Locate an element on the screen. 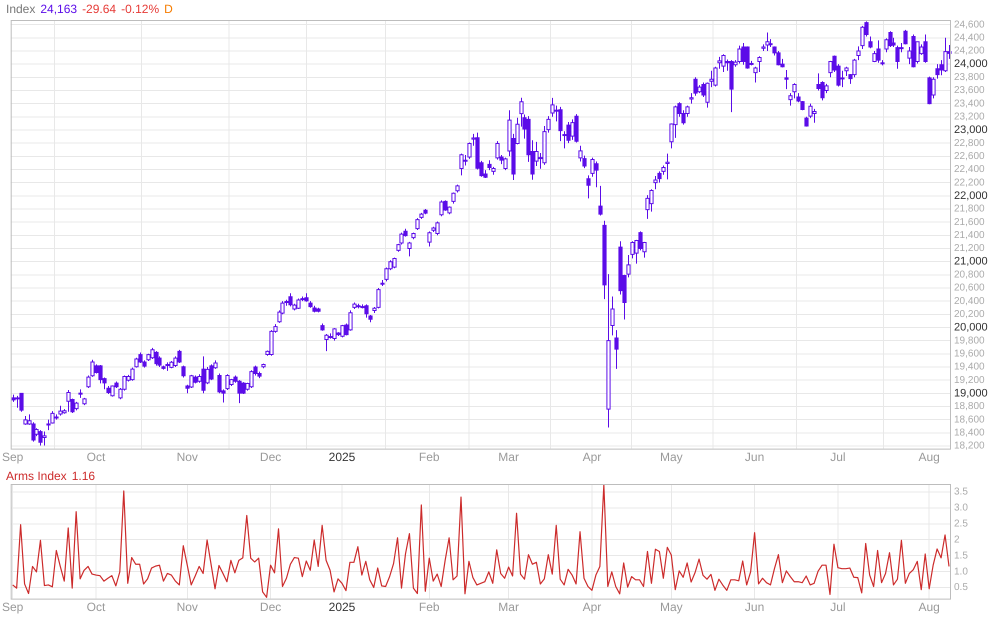  text: -29.64 is located at coordinates (99, 9).